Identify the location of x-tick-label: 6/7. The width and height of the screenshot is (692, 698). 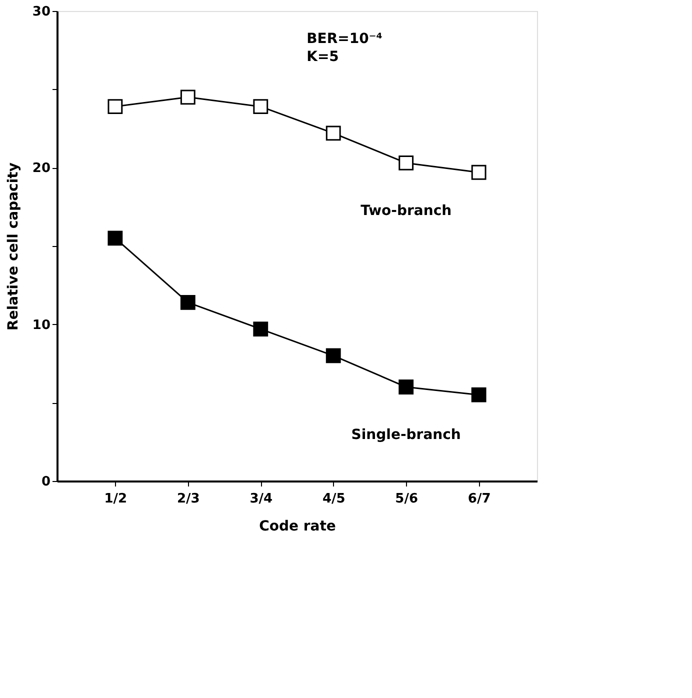
(479, 499).